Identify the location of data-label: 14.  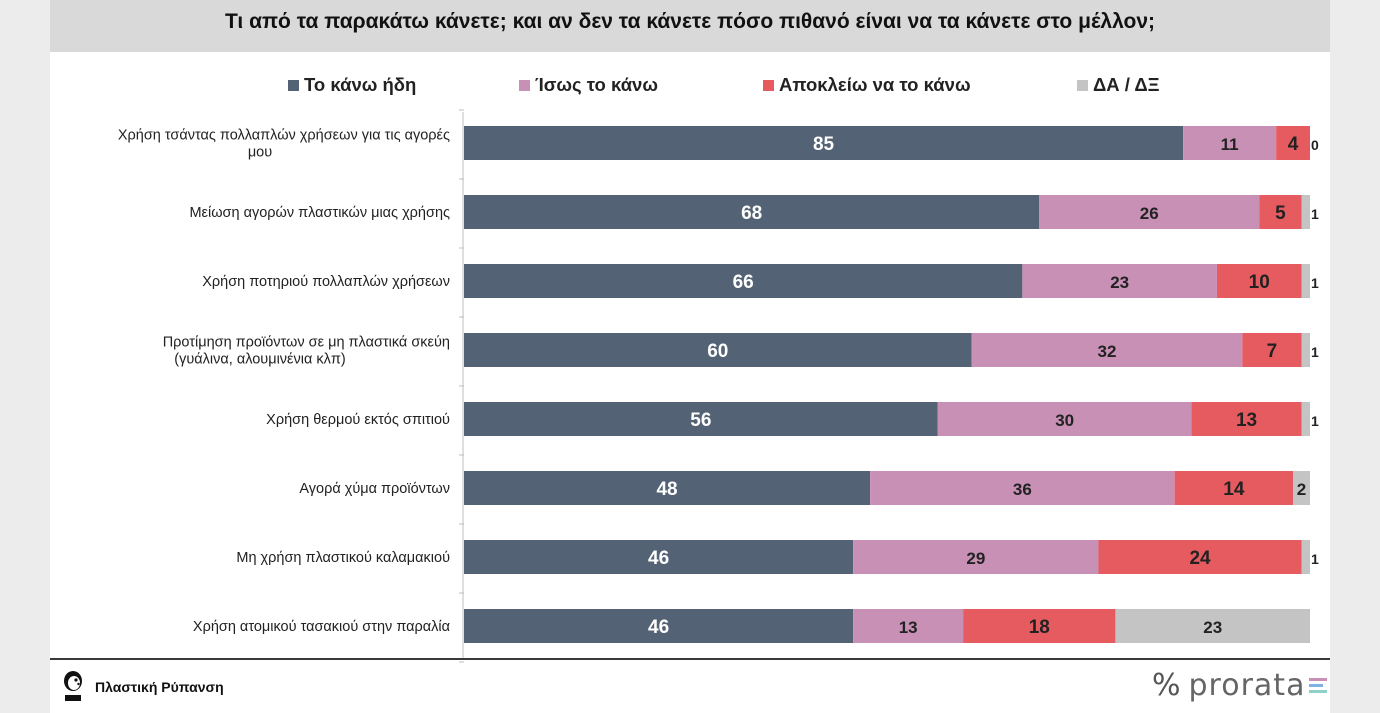
(1234, 489).